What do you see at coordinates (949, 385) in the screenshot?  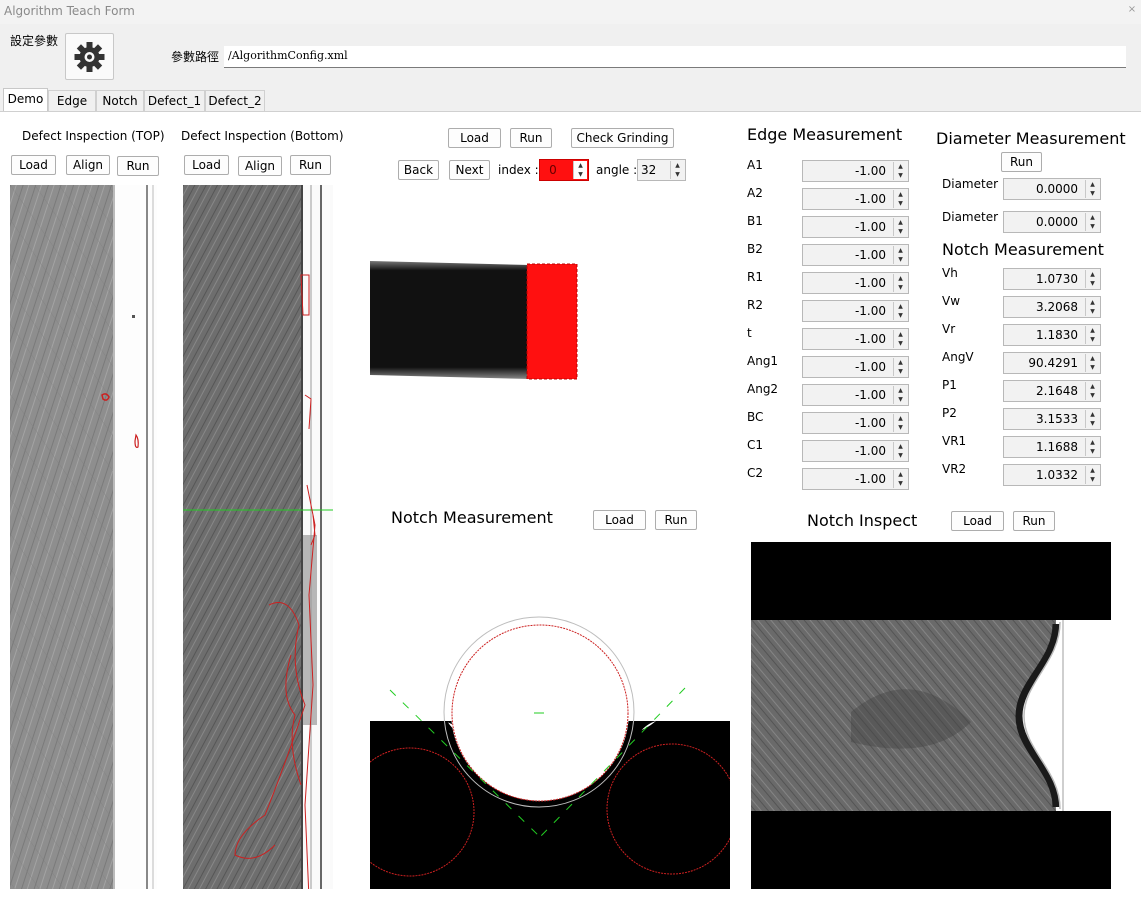 I see `notch-row-p1-label: P1` at bounding box center [949, 385].